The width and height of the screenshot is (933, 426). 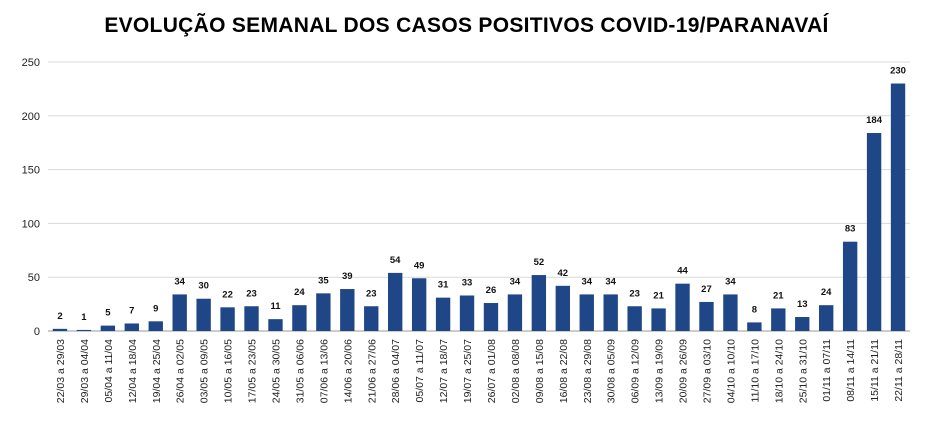 I want to click on data-label: 26, so click(x=491, y=290).